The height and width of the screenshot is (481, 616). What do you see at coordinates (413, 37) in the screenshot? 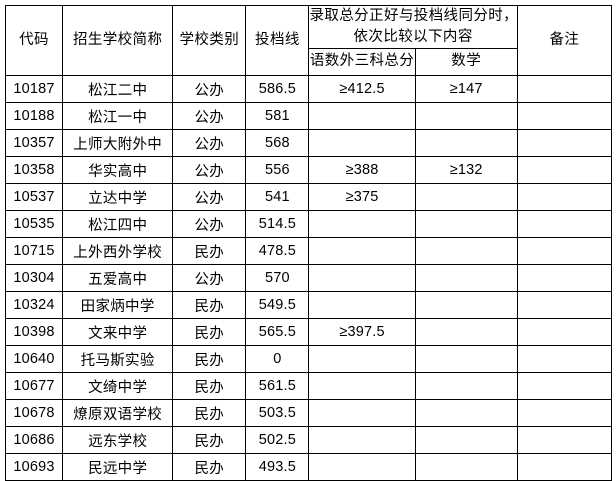
I see `tiebreak-group-line-2: 依次比较以下内容` at bounding box center [413, 37].